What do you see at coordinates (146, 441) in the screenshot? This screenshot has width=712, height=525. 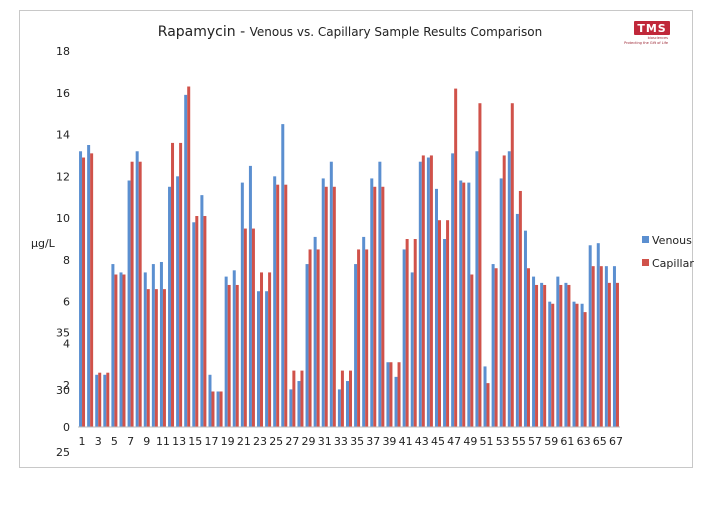 I see `x-tick-label: 9` at bounding box center [146, 441].